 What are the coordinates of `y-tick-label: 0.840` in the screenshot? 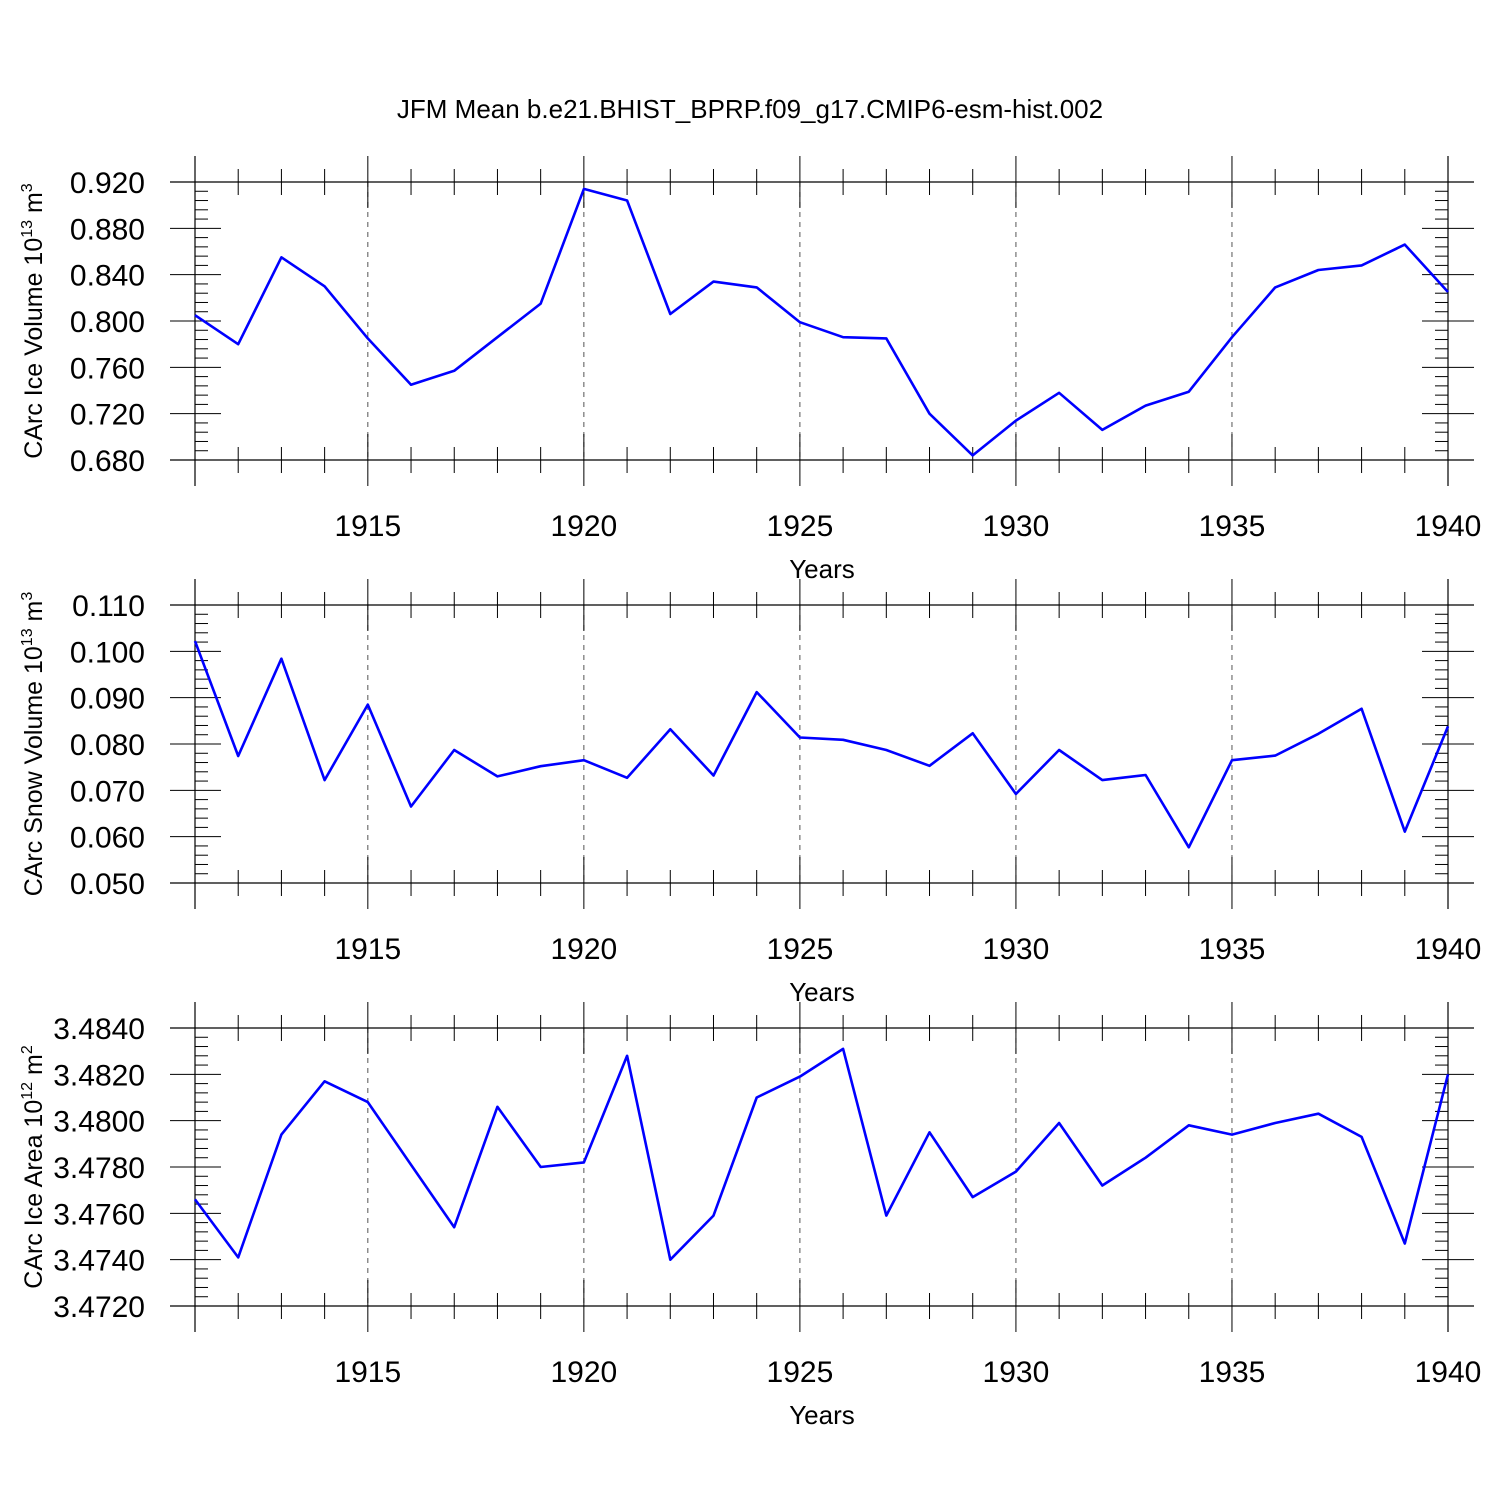 It's located at (107, 276).